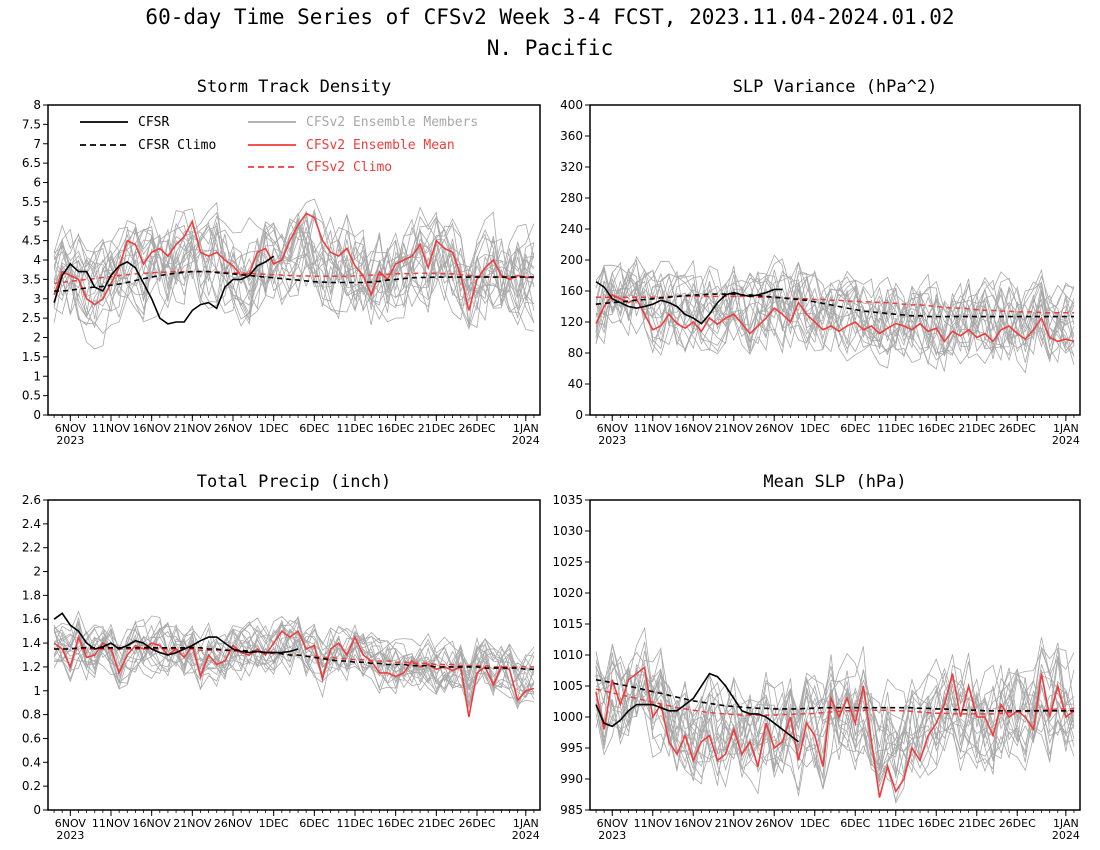  I want to click on y-tick-label: 985, so click(571, 810).